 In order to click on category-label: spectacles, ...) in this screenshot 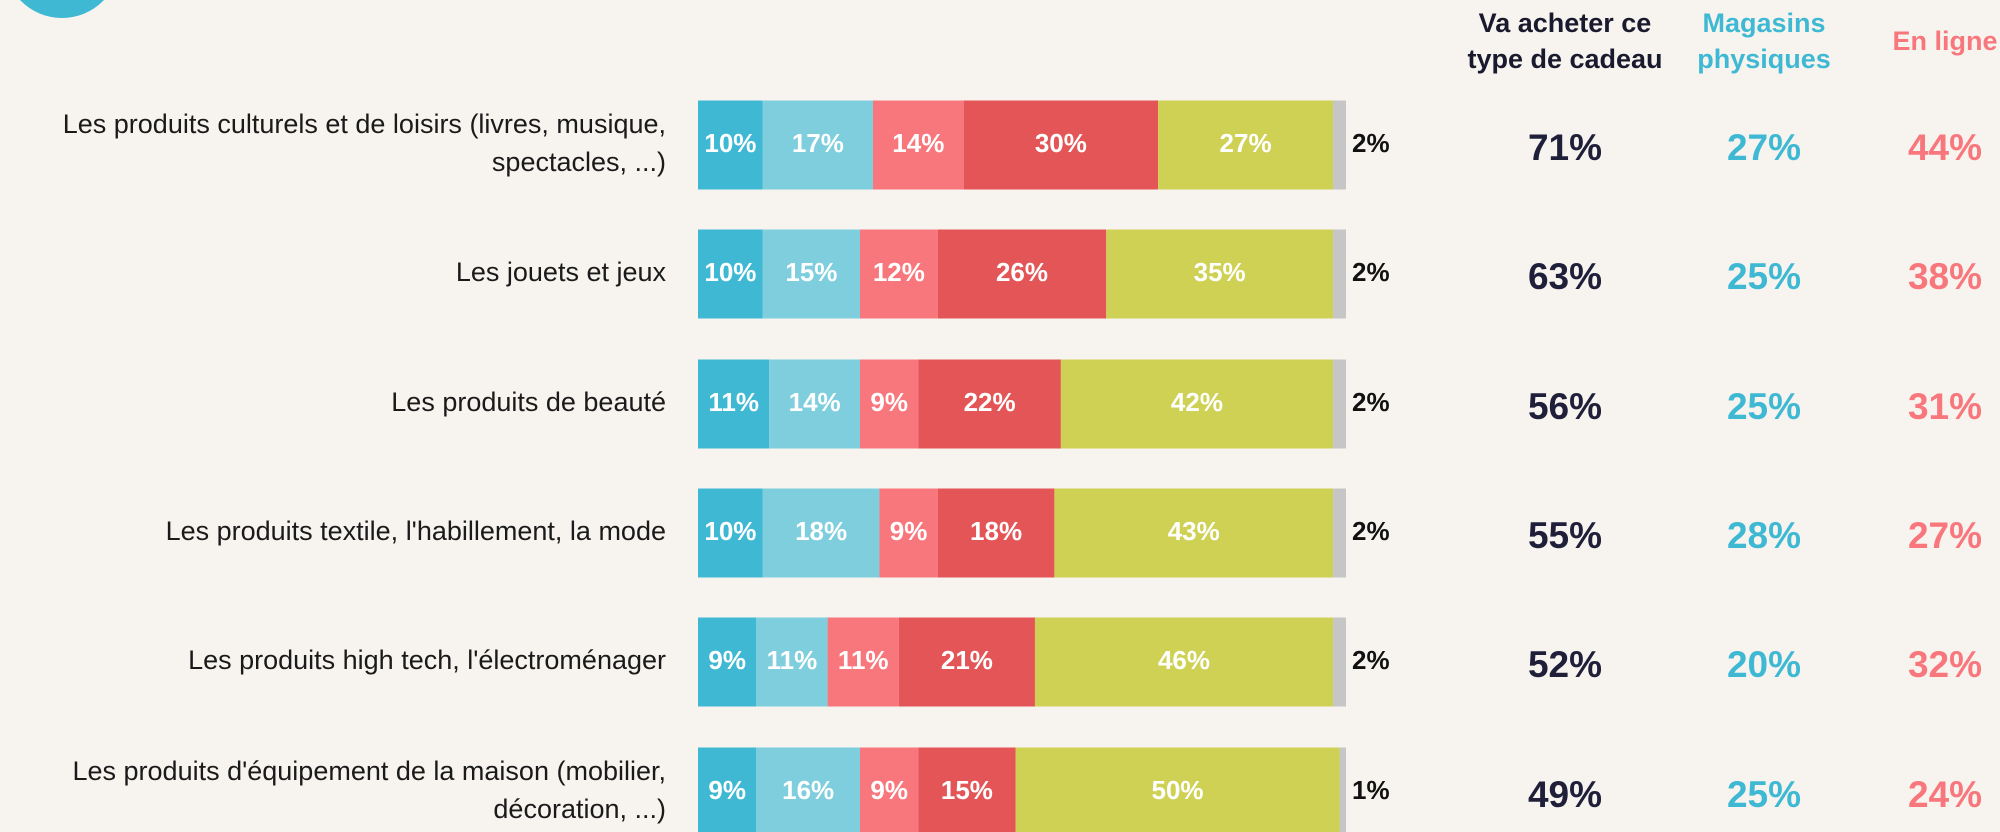, I will do `click(579, 162)`.